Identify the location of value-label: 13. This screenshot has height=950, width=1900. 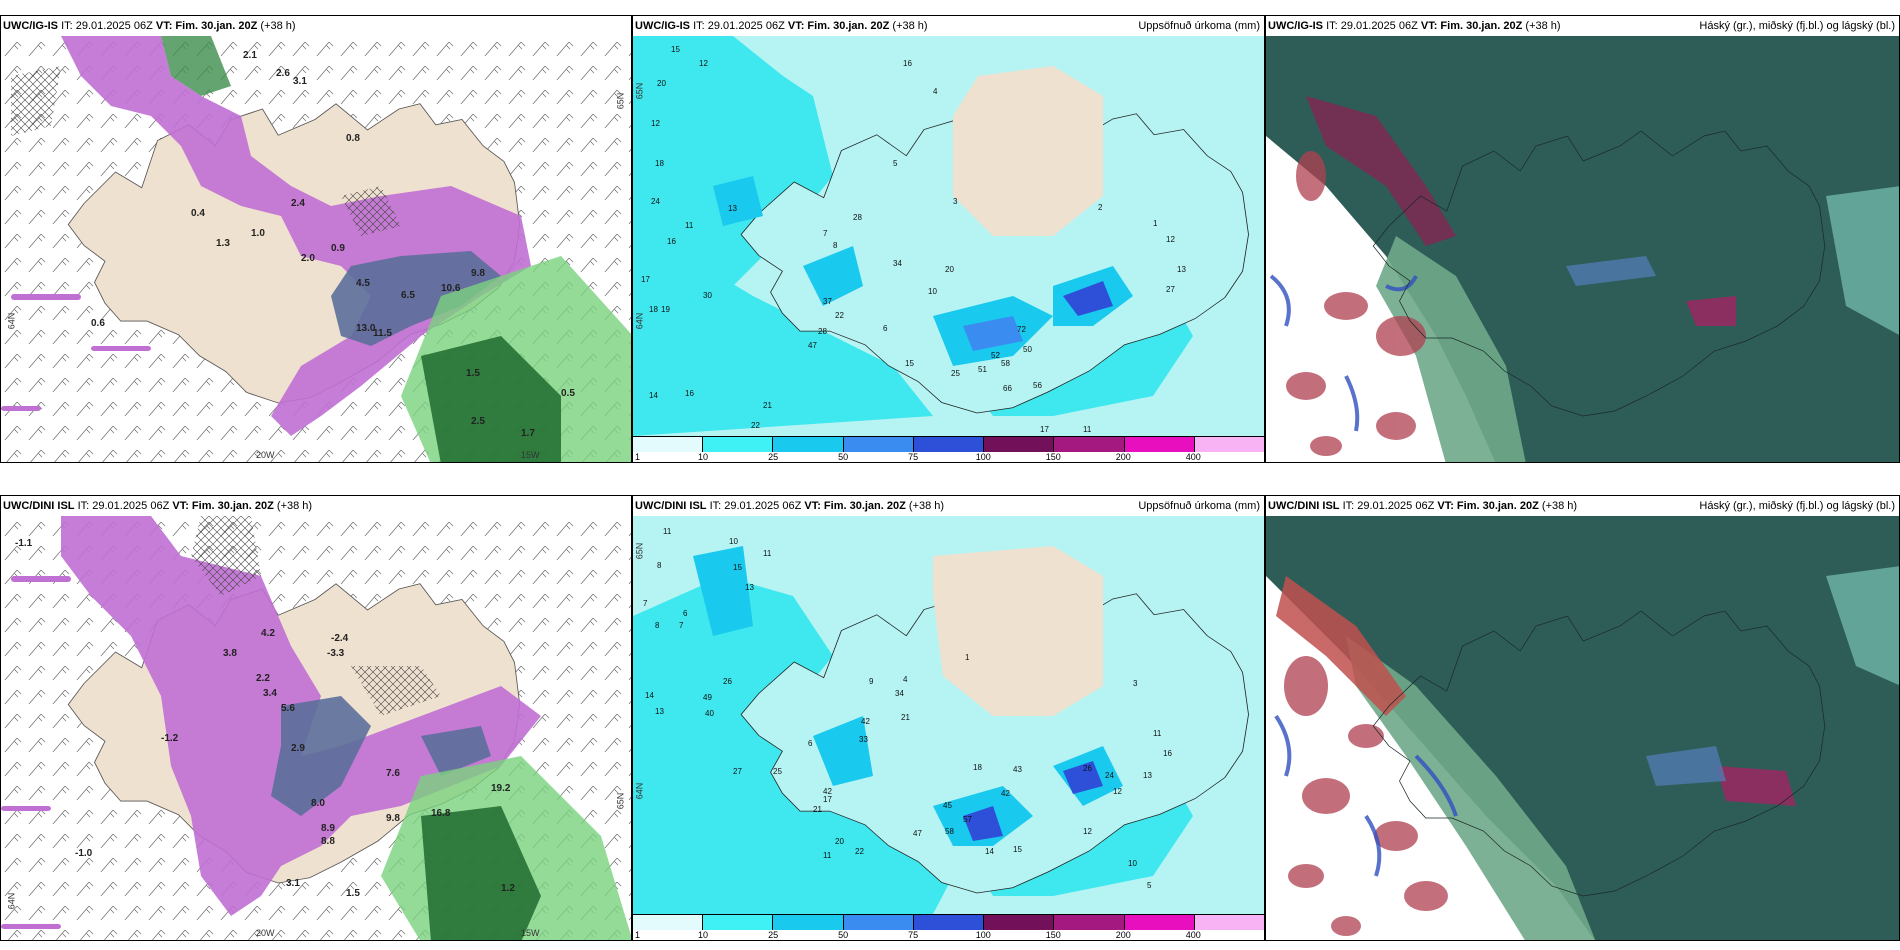
(732, 208).